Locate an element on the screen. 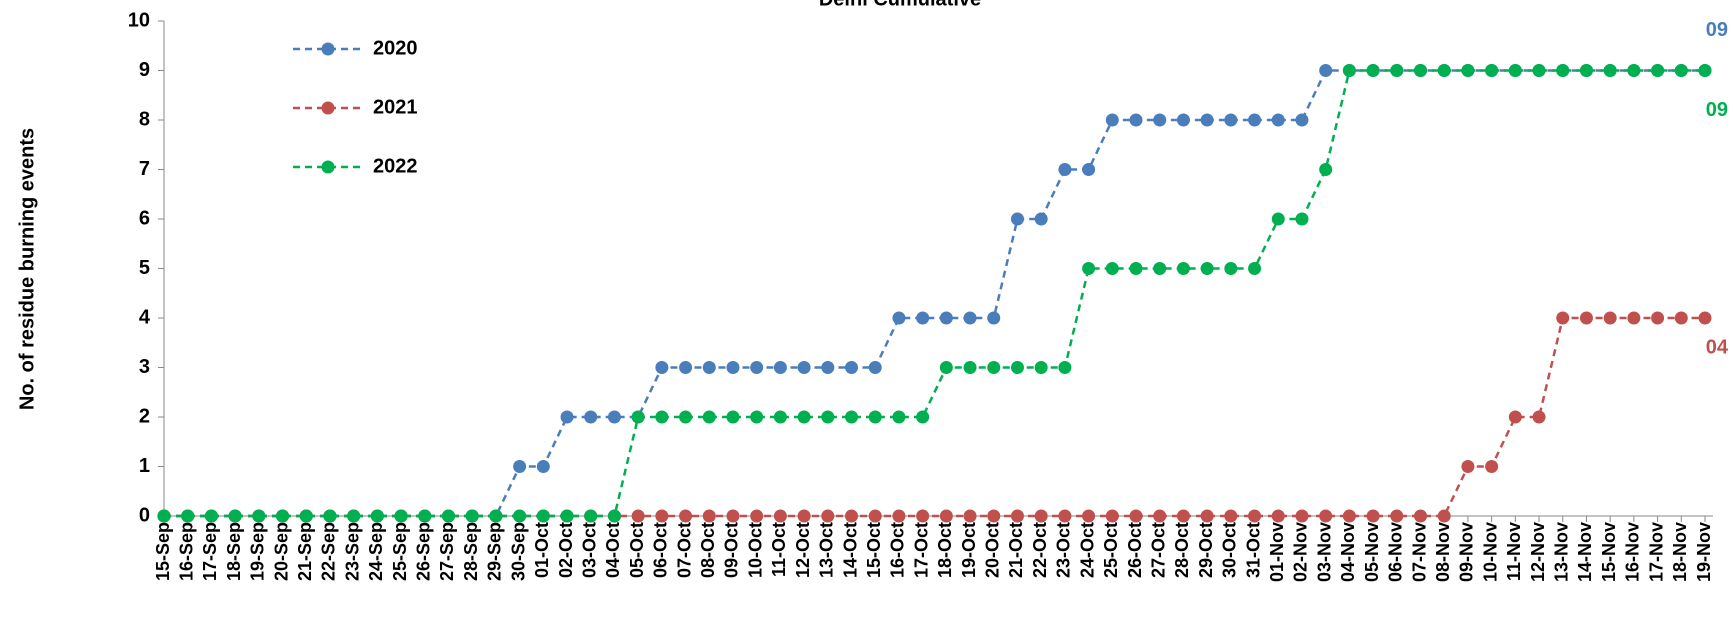 The image size is (1733, 629). x-tick-label: 07-Nov is located at coordinates (1419, 552).